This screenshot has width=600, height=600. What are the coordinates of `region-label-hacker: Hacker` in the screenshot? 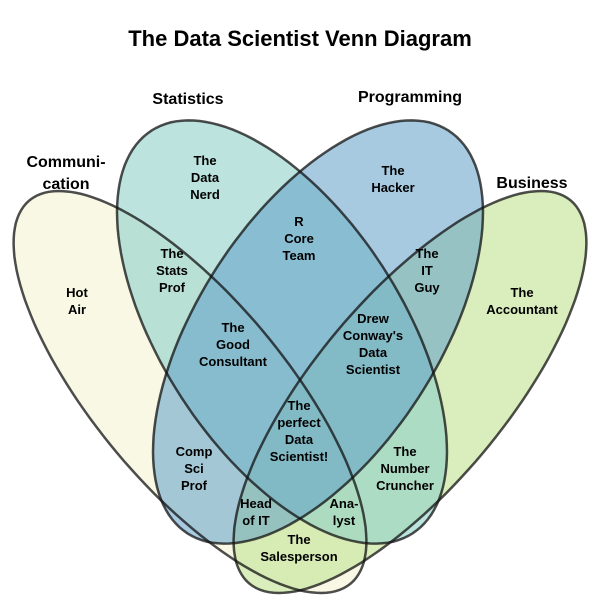 It's located at (392, 187).